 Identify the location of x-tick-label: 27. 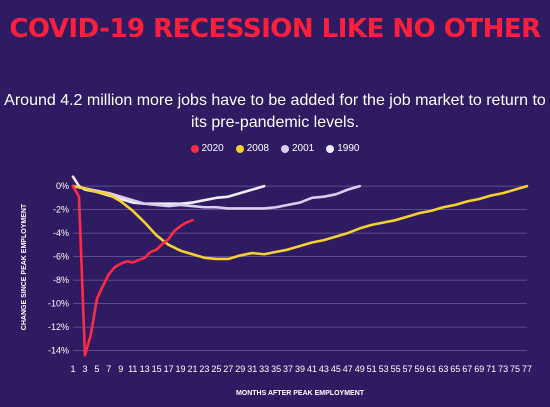
(228, 369).